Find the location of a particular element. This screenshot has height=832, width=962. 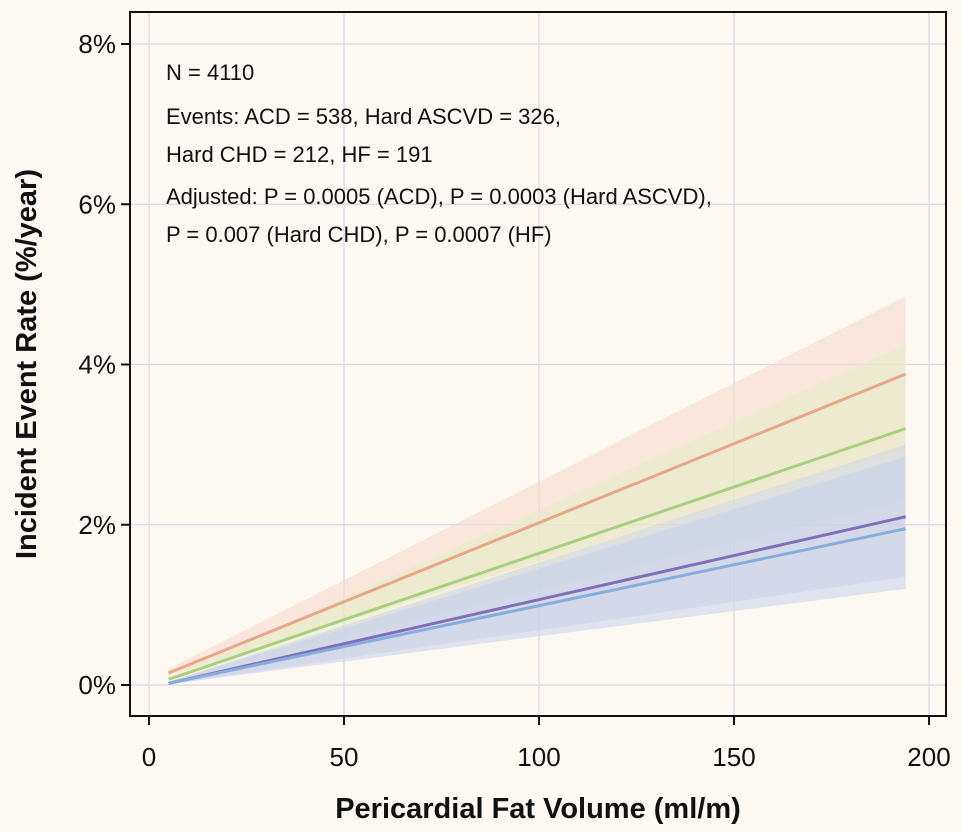

y-tick-label: 8% is located at coordinates (97, 44).